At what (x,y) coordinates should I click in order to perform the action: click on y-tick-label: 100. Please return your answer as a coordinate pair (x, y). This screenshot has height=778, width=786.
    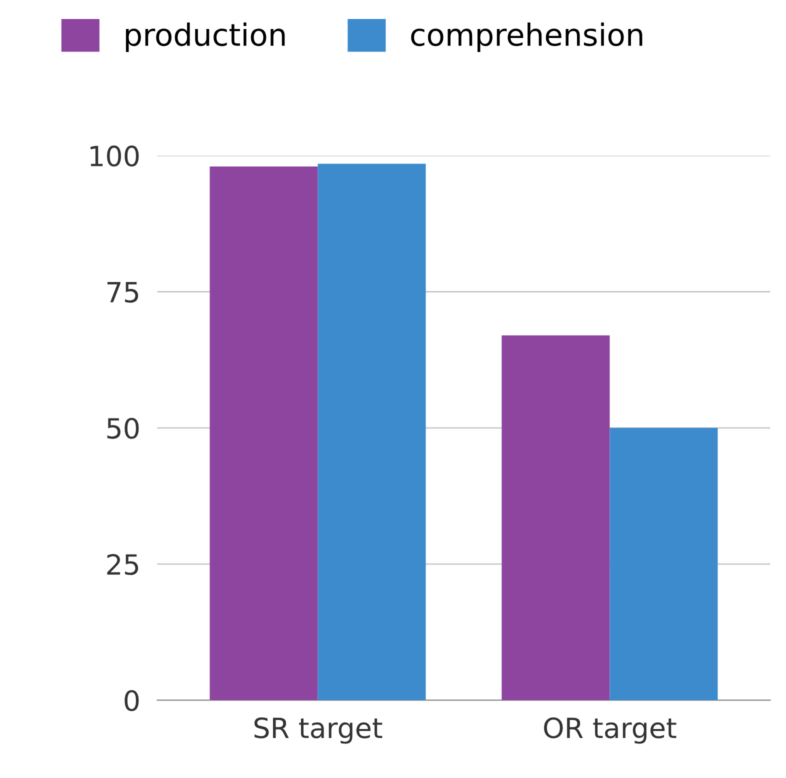
    Looking at the image, I should click on (114, 156).